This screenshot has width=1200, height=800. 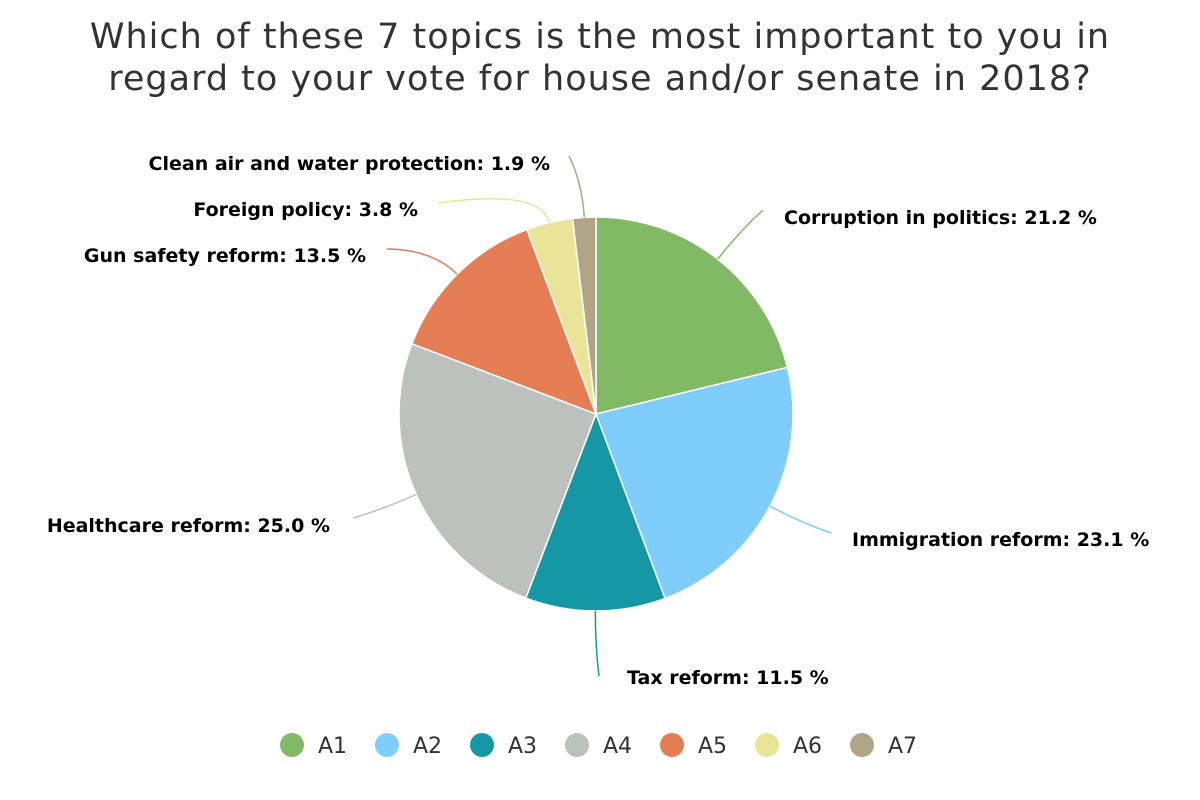 What do you see at coordinates (384, 506) in the screenshot?
I see `label-connector-a4` at bounding box center [384, 506].